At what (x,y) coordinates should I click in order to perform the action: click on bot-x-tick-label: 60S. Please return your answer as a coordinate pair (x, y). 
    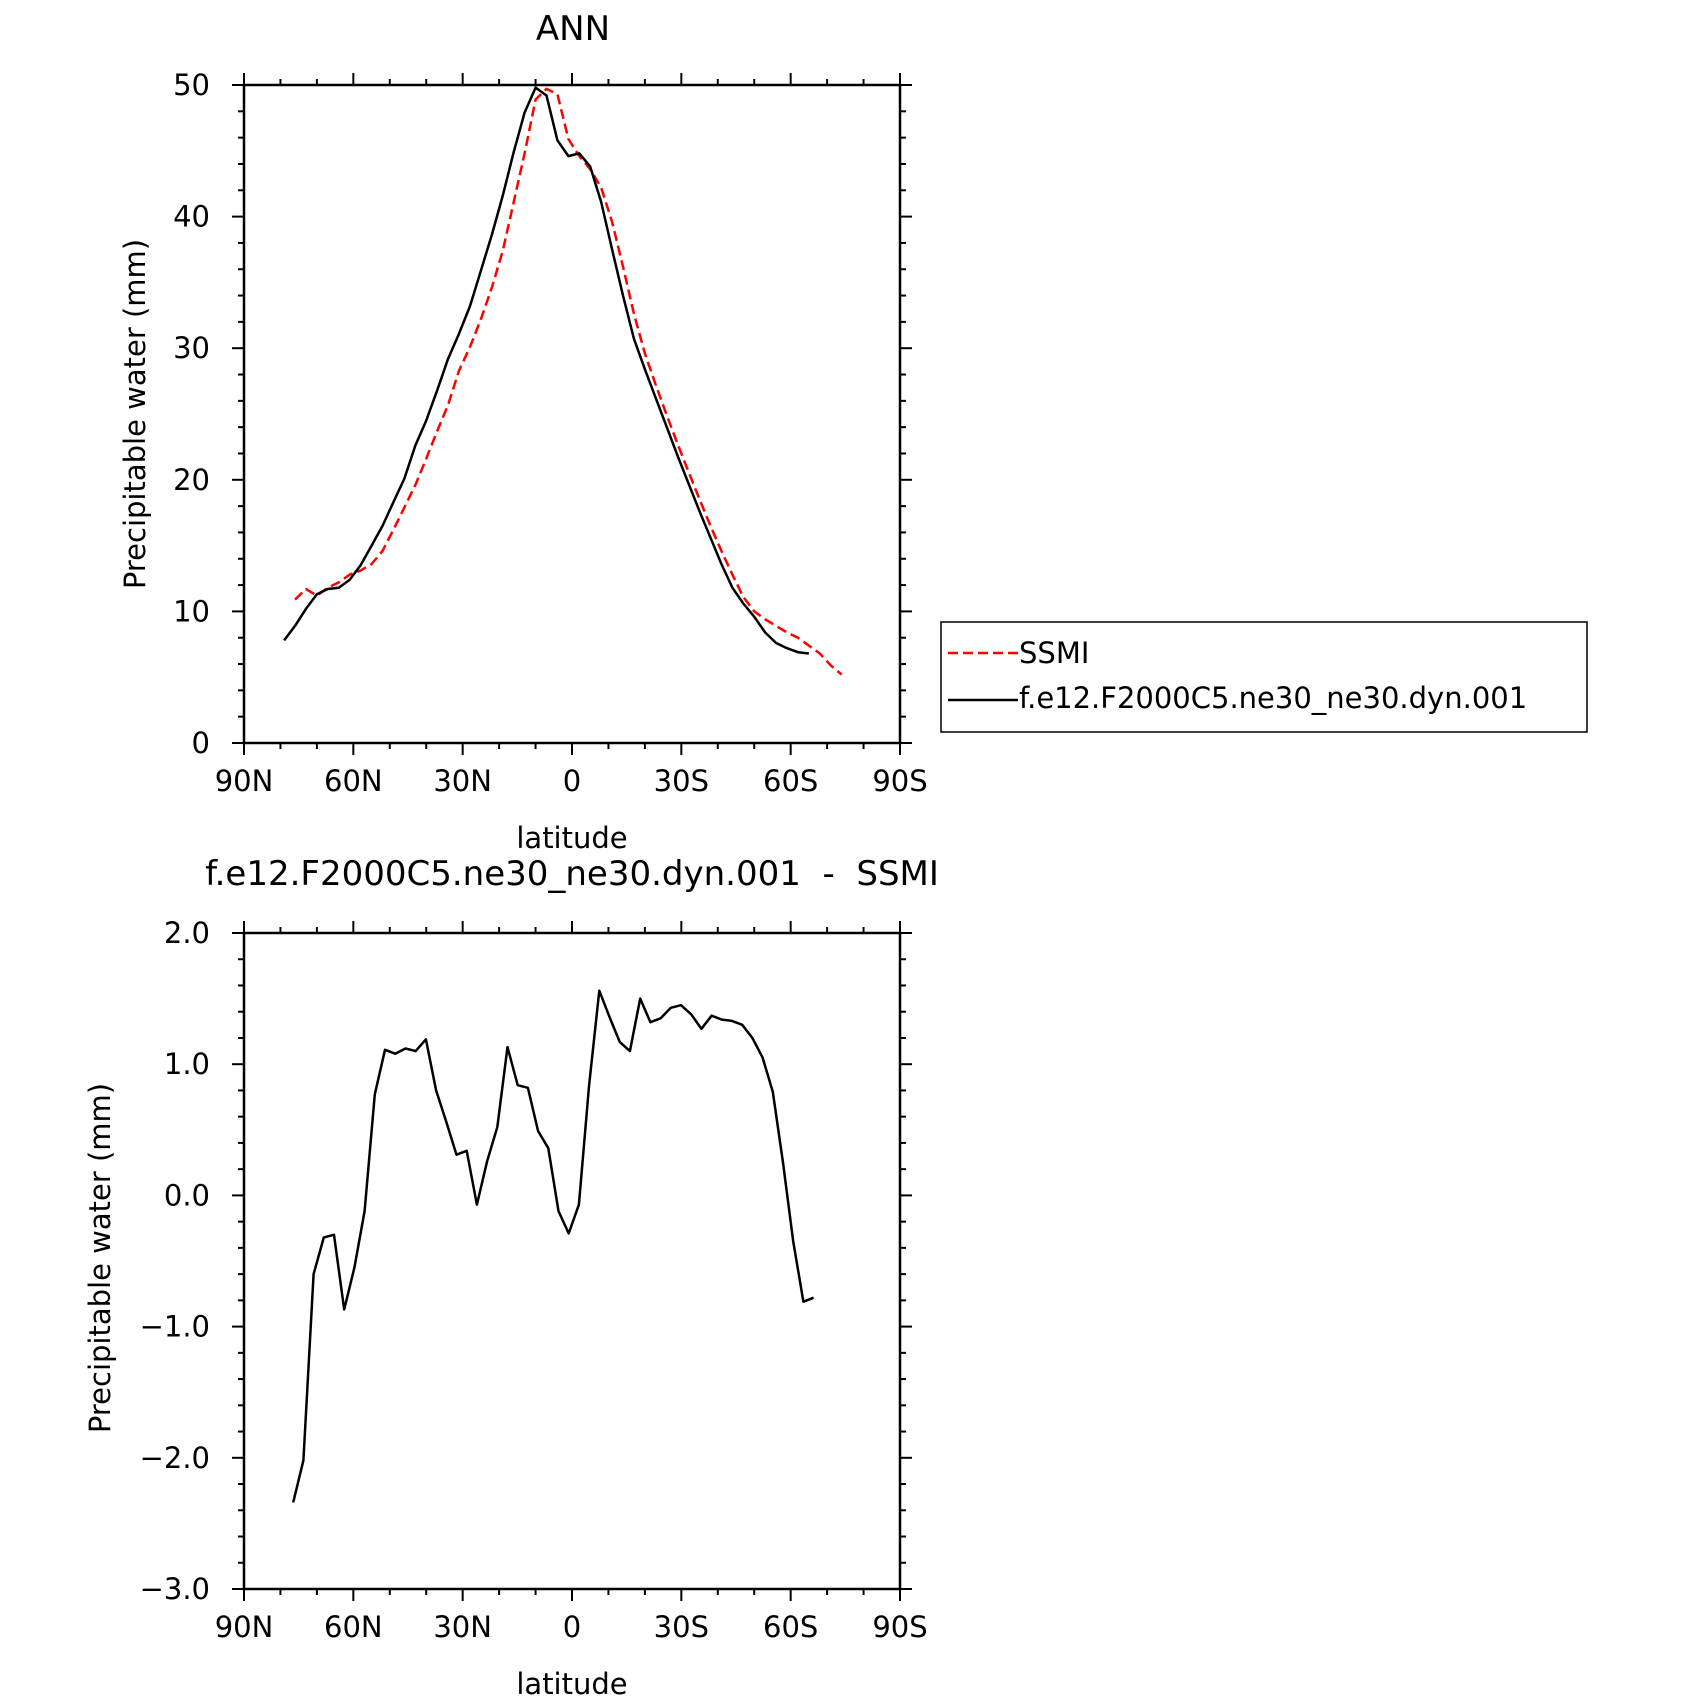
    Looking at the image, I should click on (790, 1627).